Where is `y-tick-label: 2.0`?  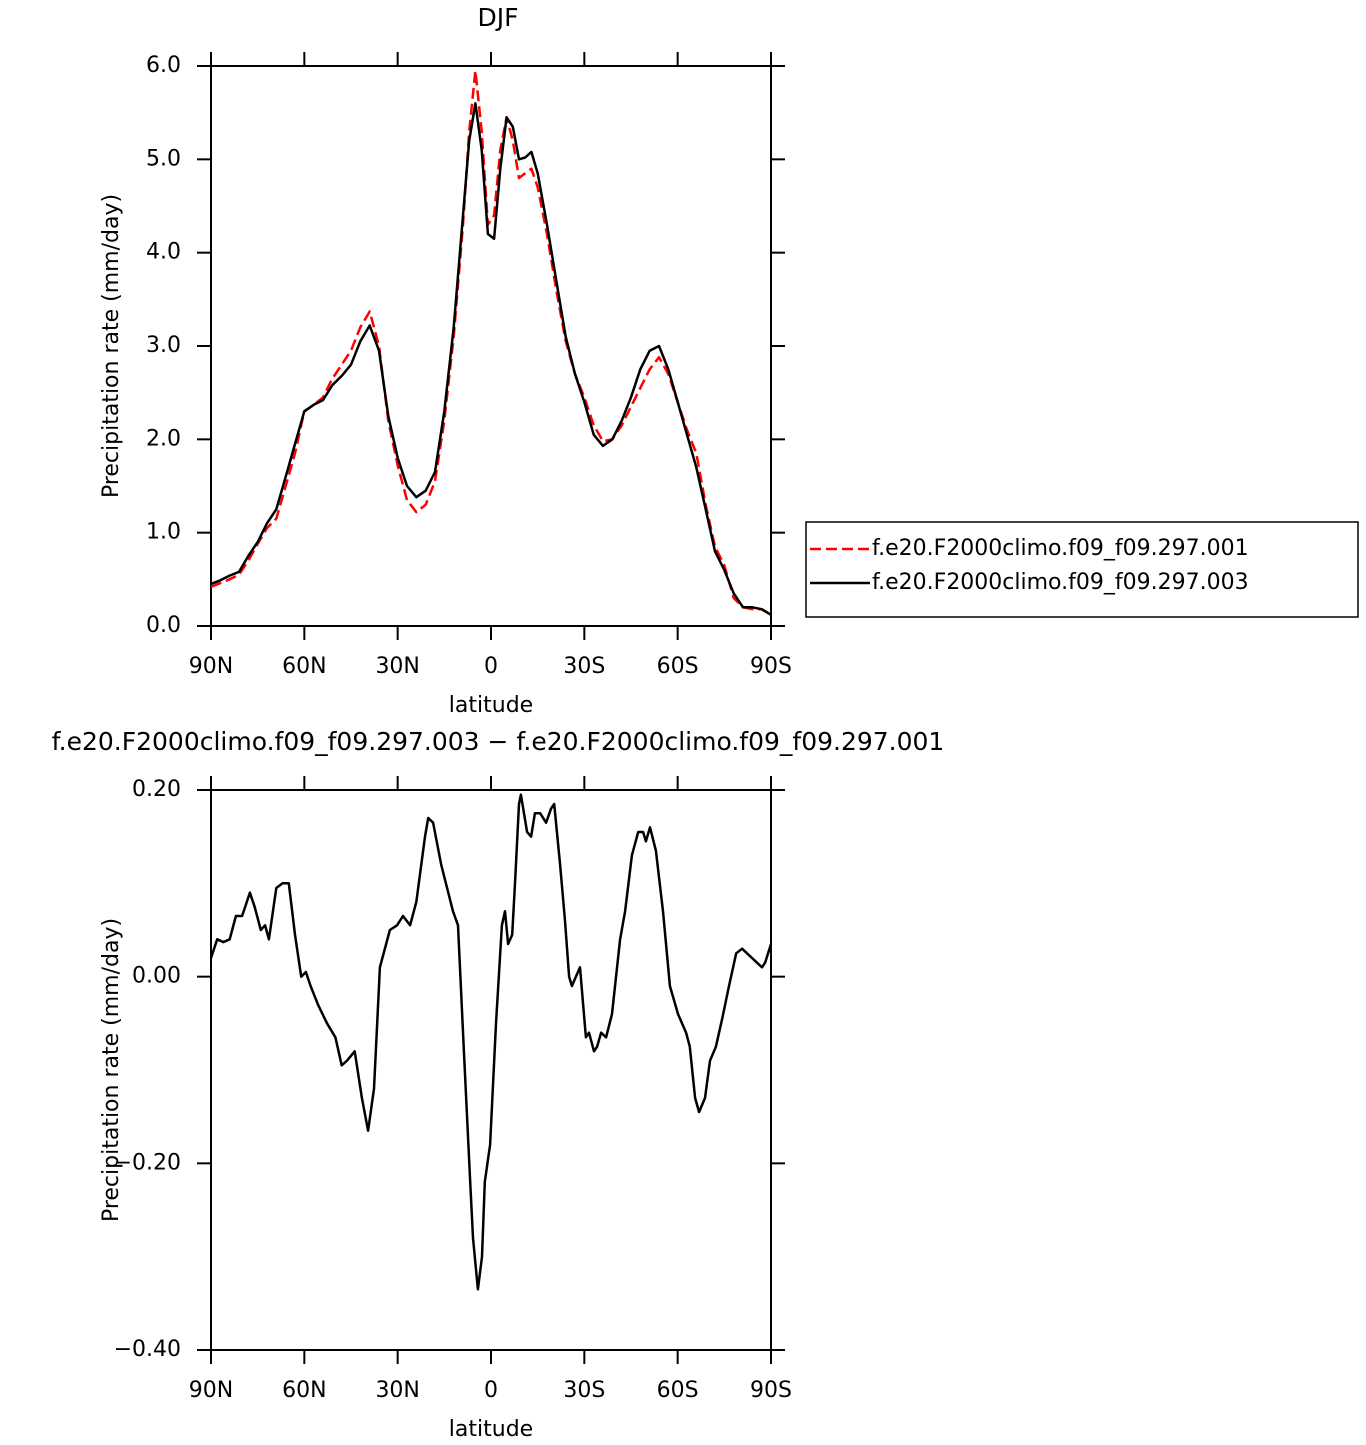 y-tick-label: 2.0 is located at coordinates (163, 438).